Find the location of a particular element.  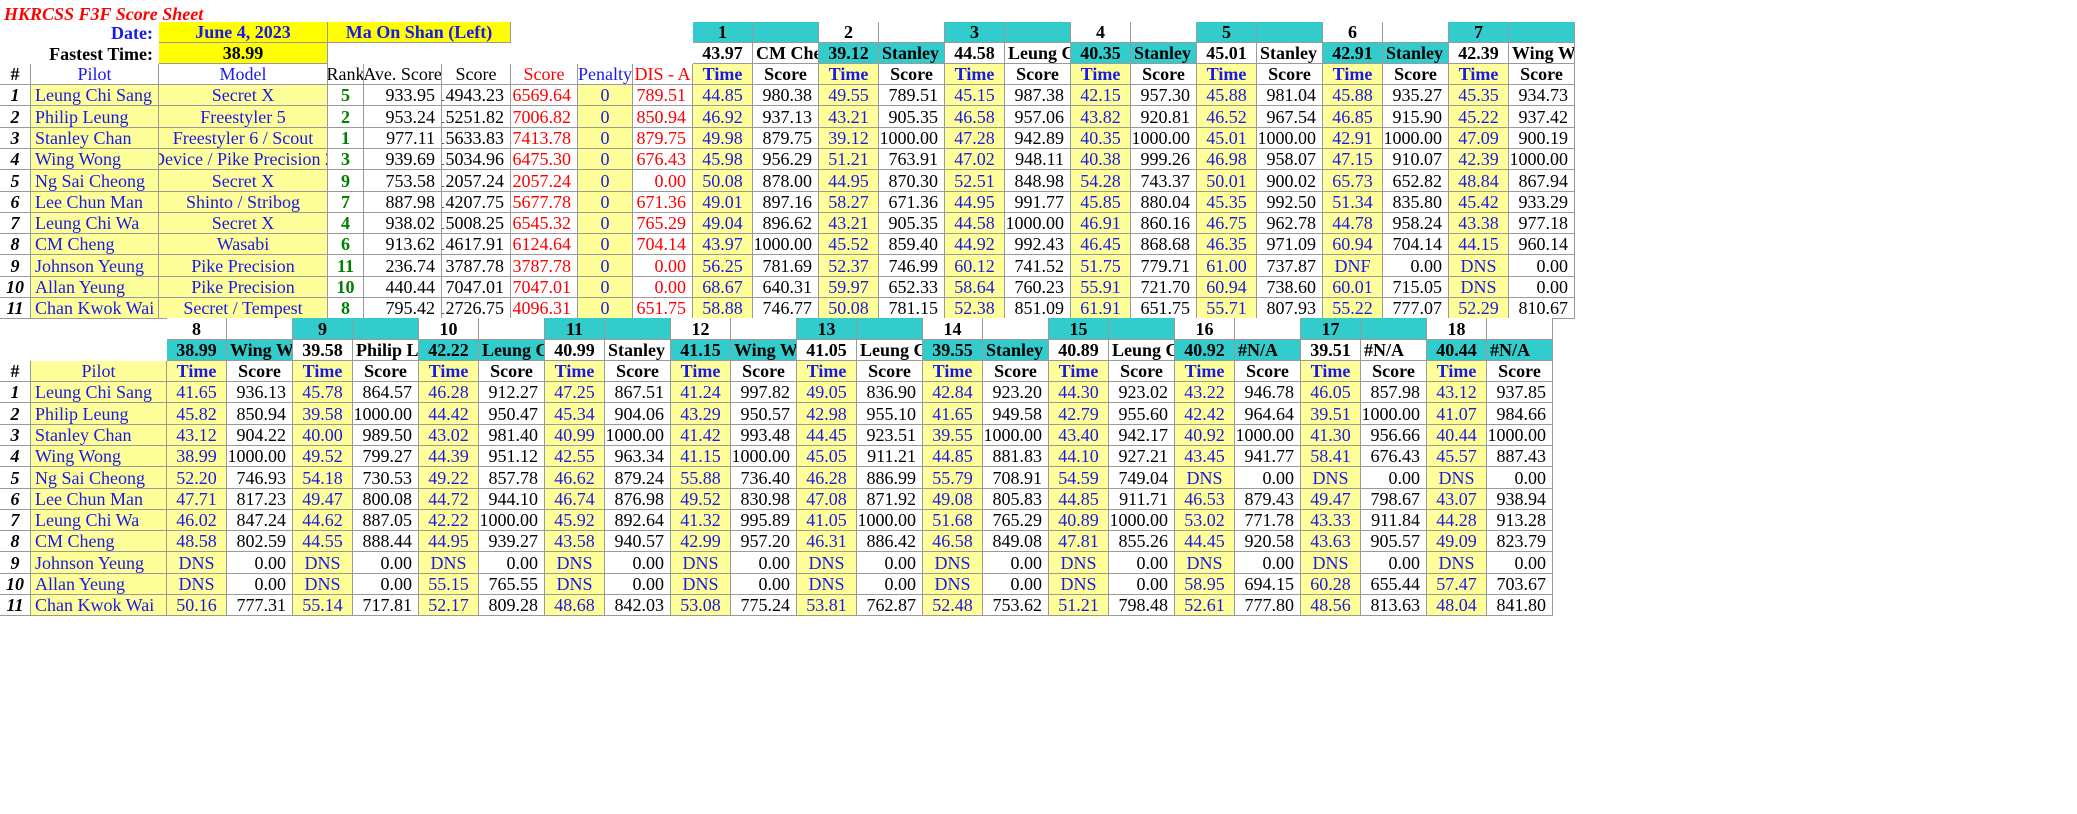

round-time: 44.62 is located at coordinates (323, 520).